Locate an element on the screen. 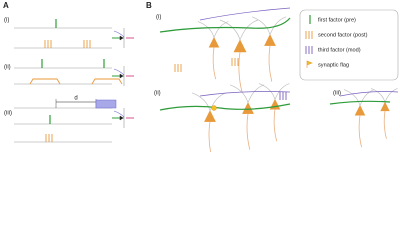 The width and height of the screenshot is (400, 240). legend-text: second factor (post) is located at coordinates (343, 35).